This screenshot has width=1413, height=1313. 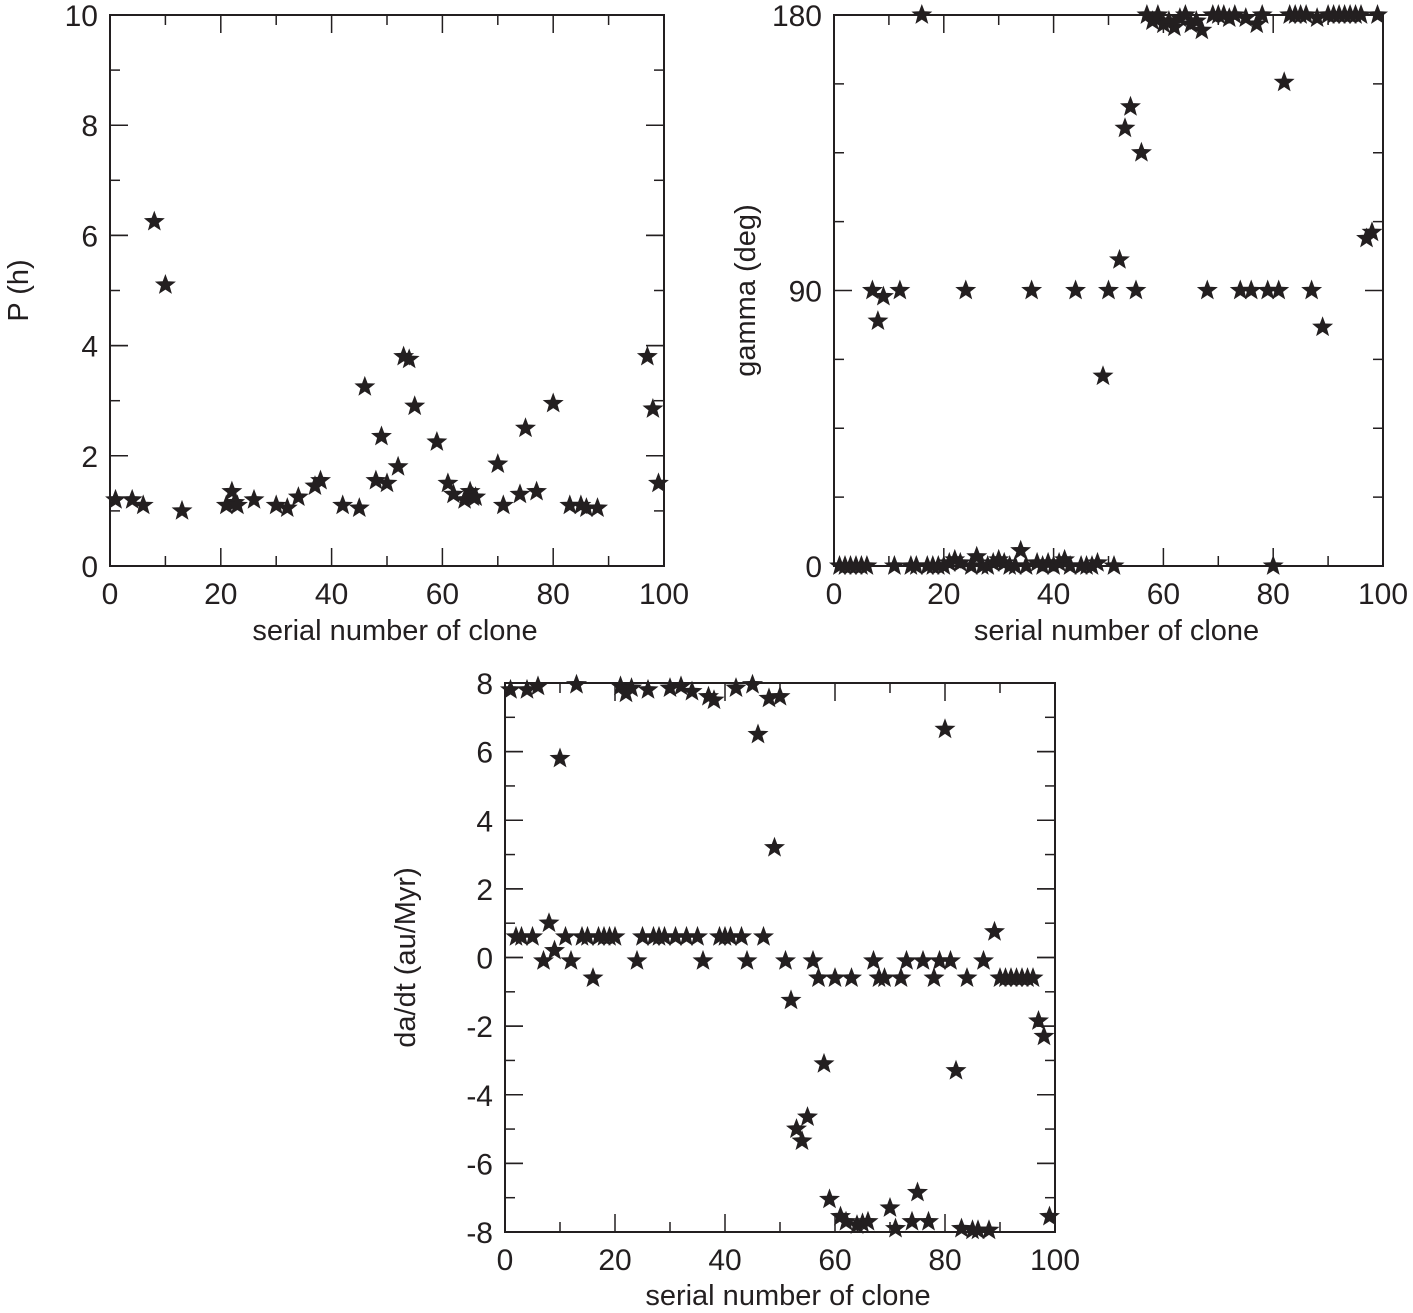 What do you see at coordinates (19, 290) in the screenshot?
I see `y-axis-label: P (h)` at bounding box center [19, 290].